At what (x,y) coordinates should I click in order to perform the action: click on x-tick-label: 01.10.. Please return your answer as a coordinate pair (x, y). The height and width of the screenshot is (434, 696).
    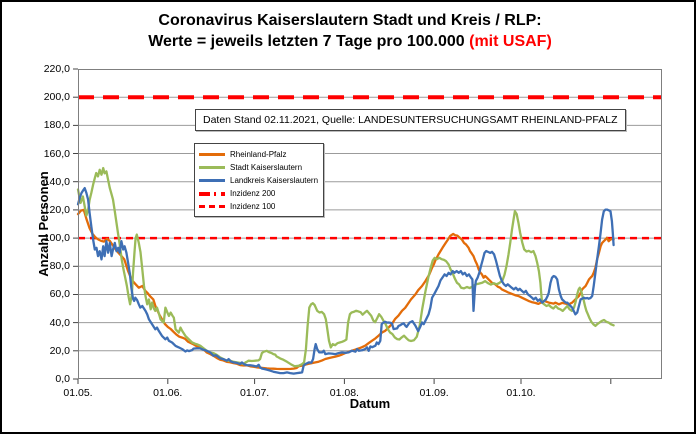
    Looking at the image, I should click on (521, 393).